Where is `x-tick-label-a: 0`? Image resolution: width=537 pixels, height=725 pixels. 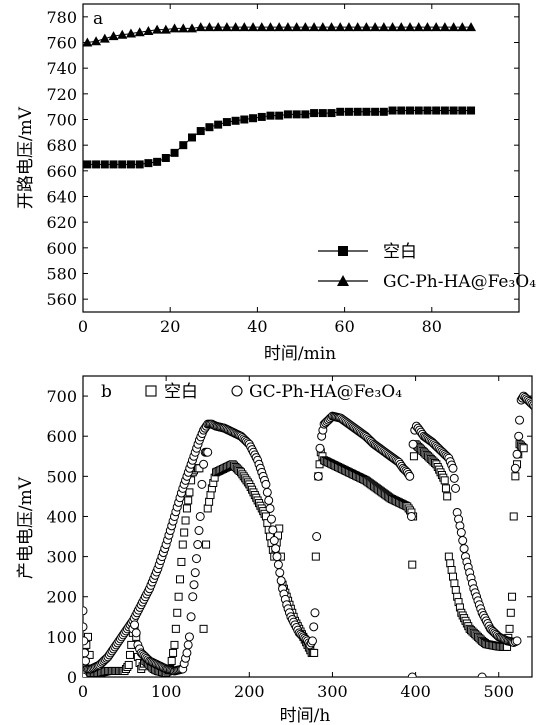 x-tick-label-a: 0 is located at coordinates (83, 326).